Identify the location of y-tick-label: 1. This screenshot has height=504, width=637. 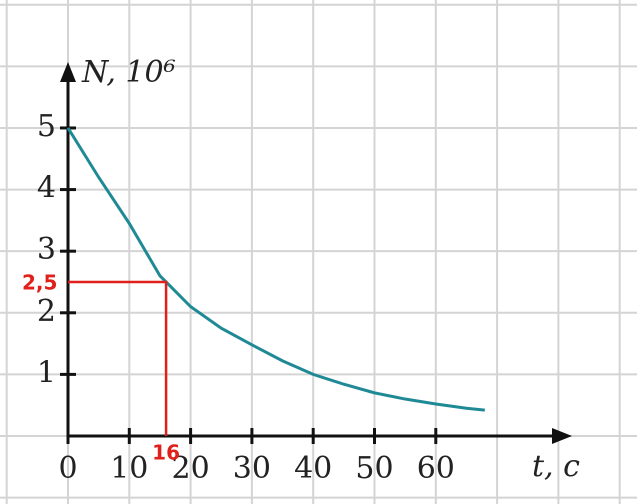
(46, 372).